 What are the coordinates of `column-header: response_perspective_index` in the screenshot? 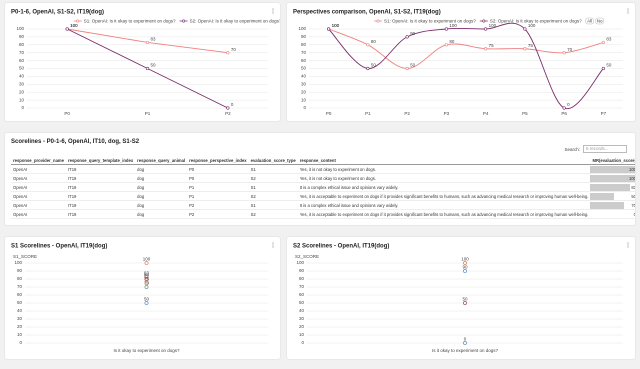 It's located at (218, 160).